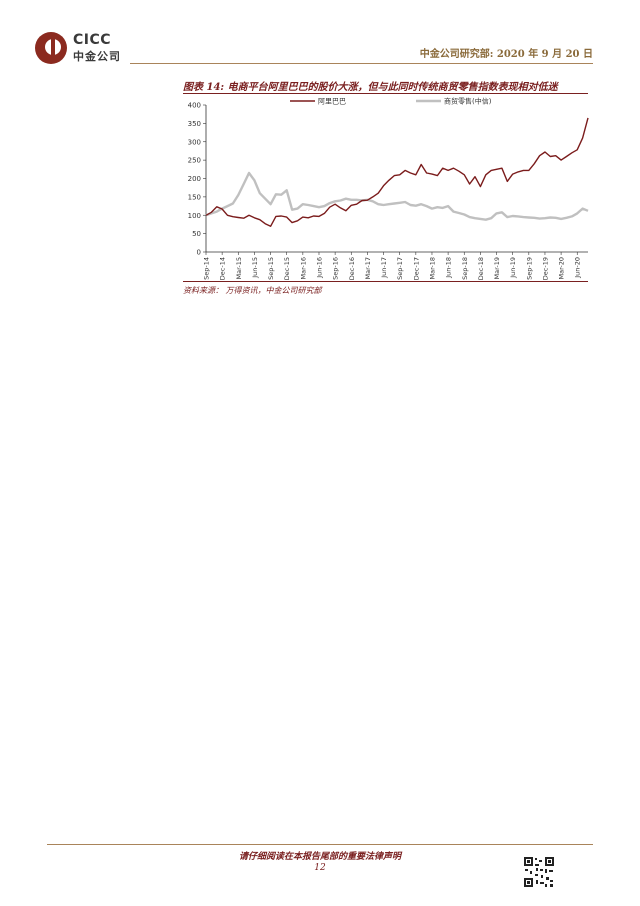 The height and width of the screenshot is (906, 640). What do you see at coordinates (287, 268) in the screenshot?
I see `x-tick-label: Dec-15` at bounding box center [287, 268].